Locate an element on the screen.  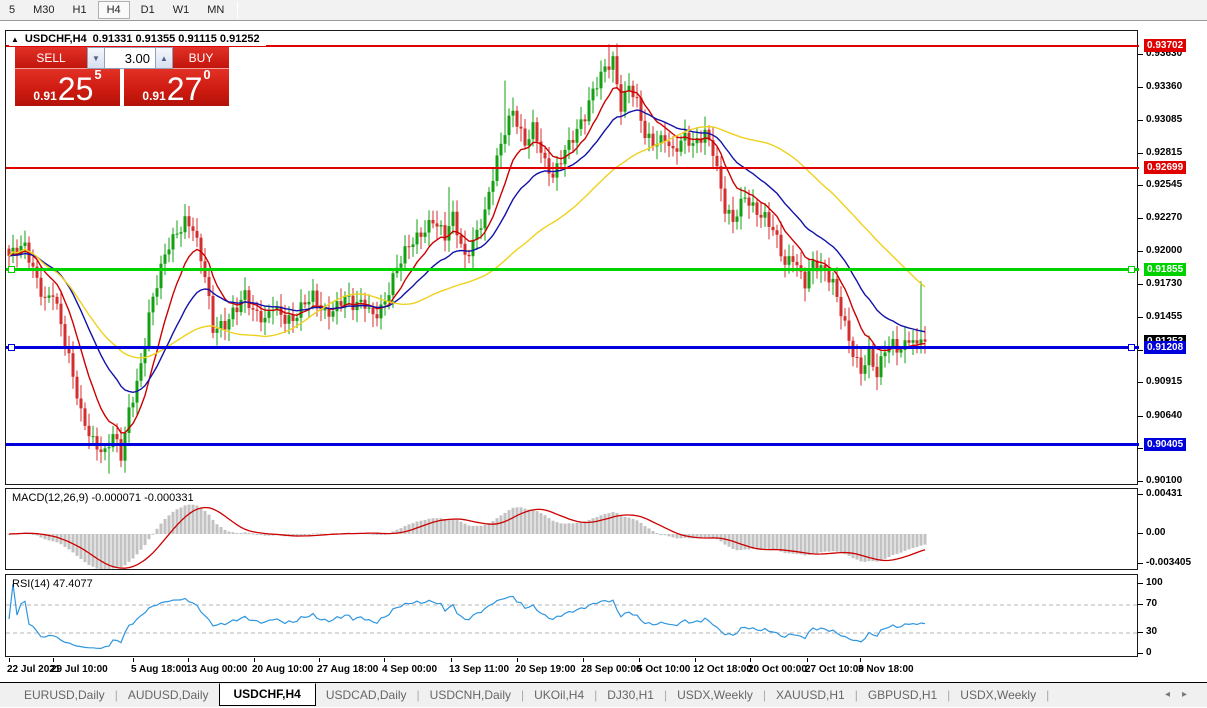
timeframe-button-d1: D1 is located at coordinates (147, 10).